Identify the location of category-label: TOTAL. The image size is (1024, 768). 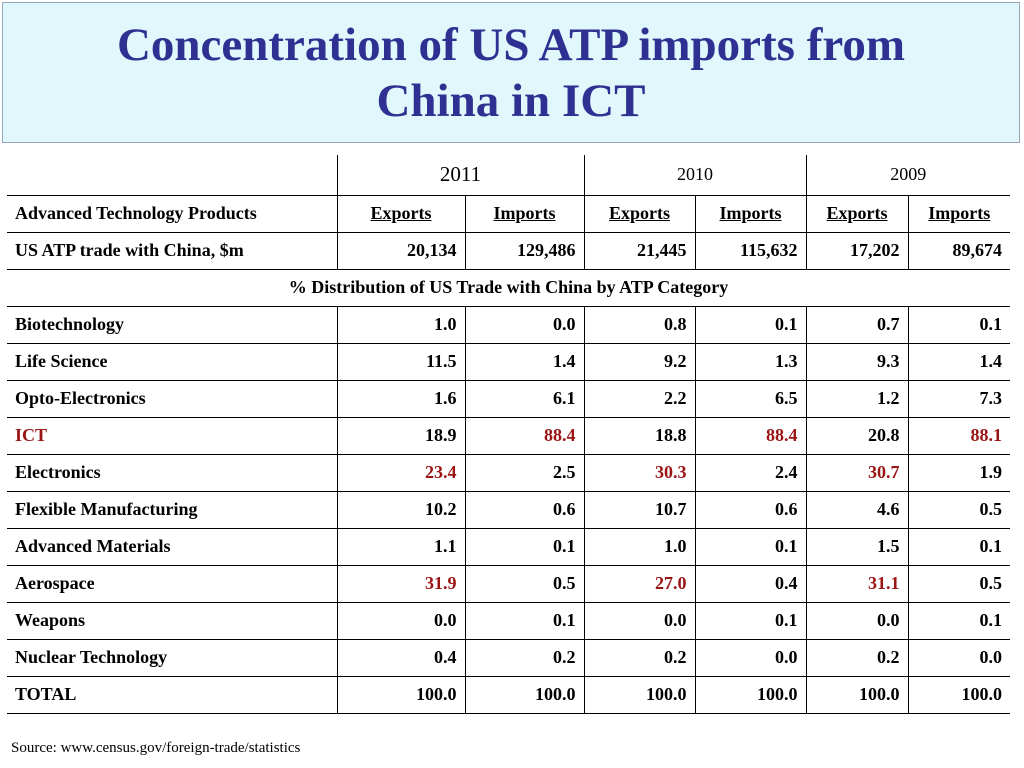
(172, 695).